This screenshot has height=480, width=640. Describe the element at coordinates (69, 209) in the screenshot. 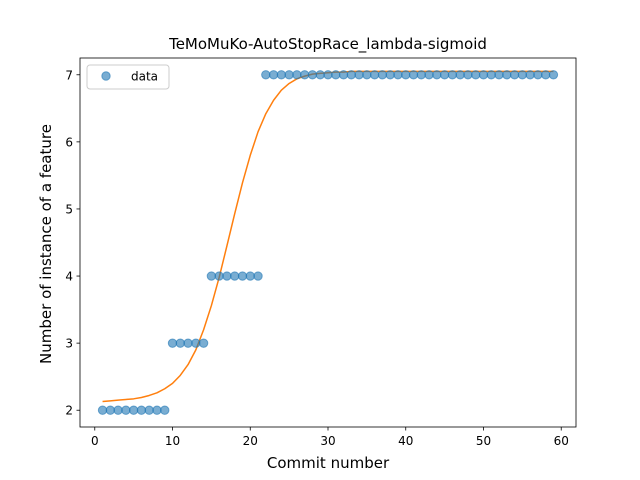

I see `y-tick-label: 5` at that location.